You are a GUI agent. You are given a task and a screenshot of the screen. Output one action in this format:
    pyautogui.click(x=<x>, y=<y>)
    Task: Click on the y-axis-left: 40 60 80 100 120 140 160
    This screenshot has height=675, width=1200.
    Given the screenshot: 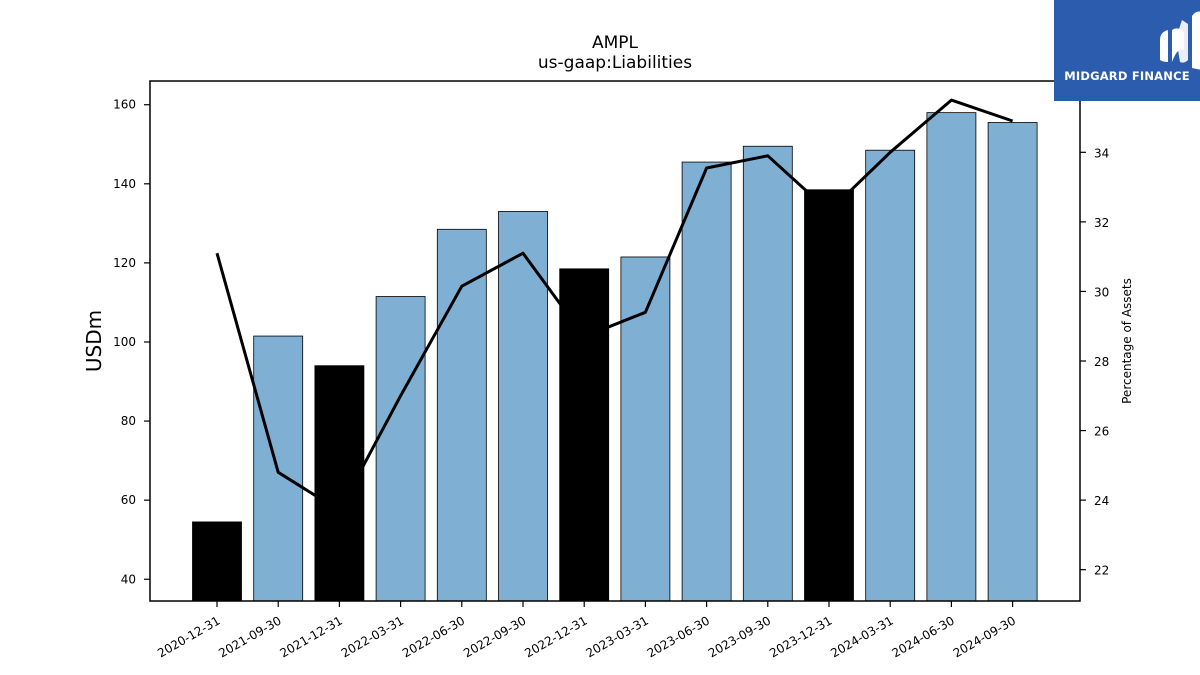 What is the action you would take?
    pyautogui.click(x=131, y=342)
    